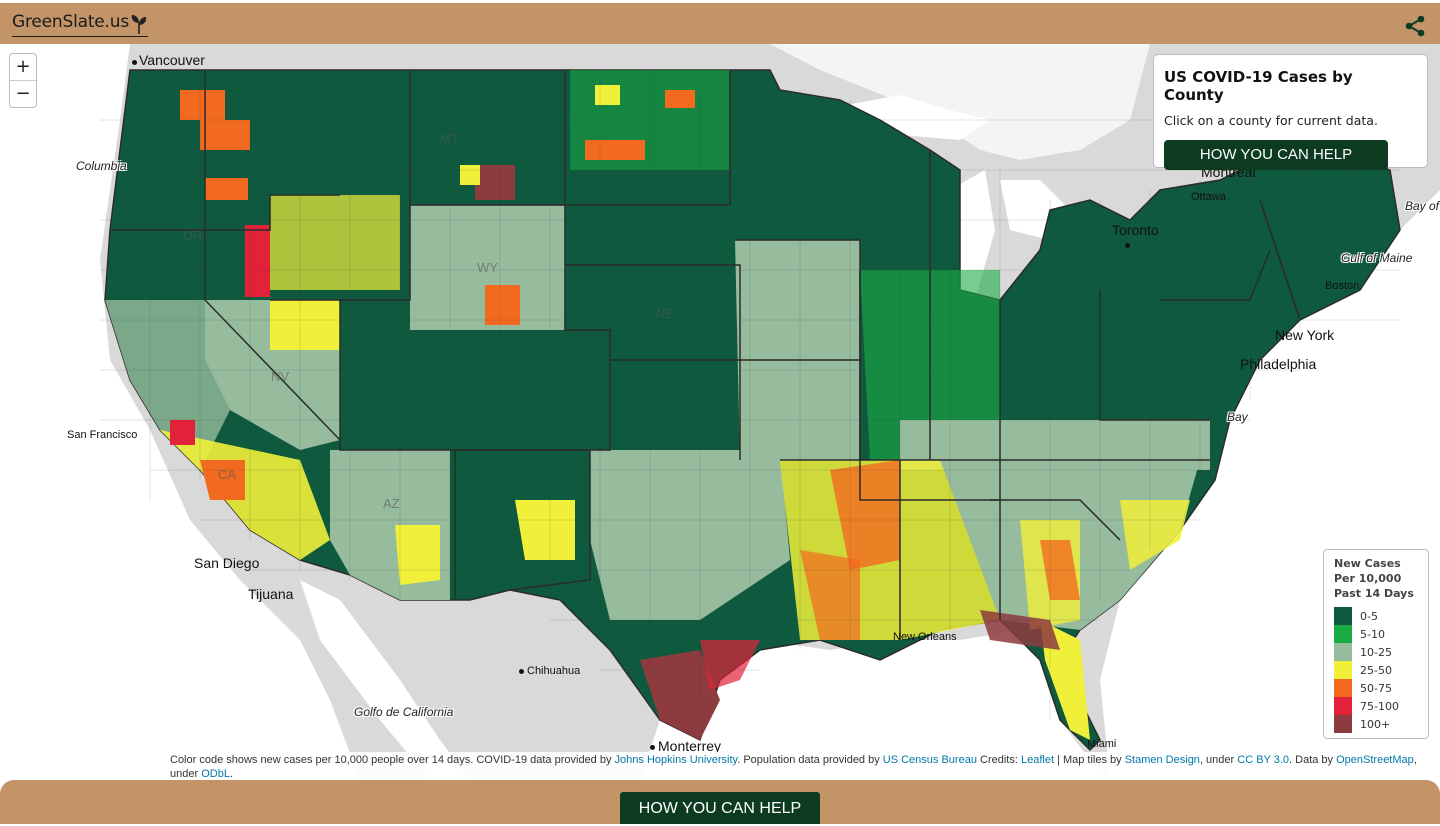 The height and width of the screenshot is (826, 1440). Describe the element at coordinates (193, 235) in the screenshot. I see `state-label-or: OR` at that location.